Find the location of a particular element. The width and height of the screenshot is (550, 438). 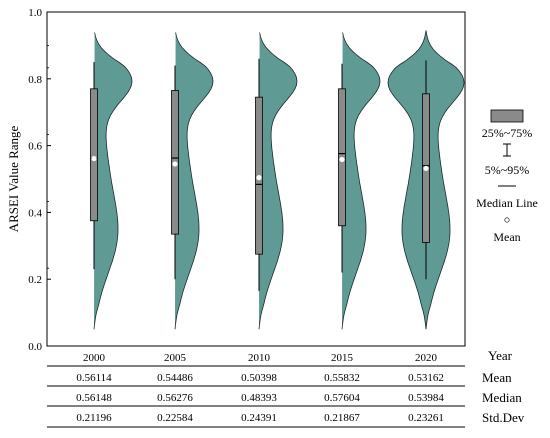

cell-stddev-2015: 0.21867 is located at coordinates (342, 418).